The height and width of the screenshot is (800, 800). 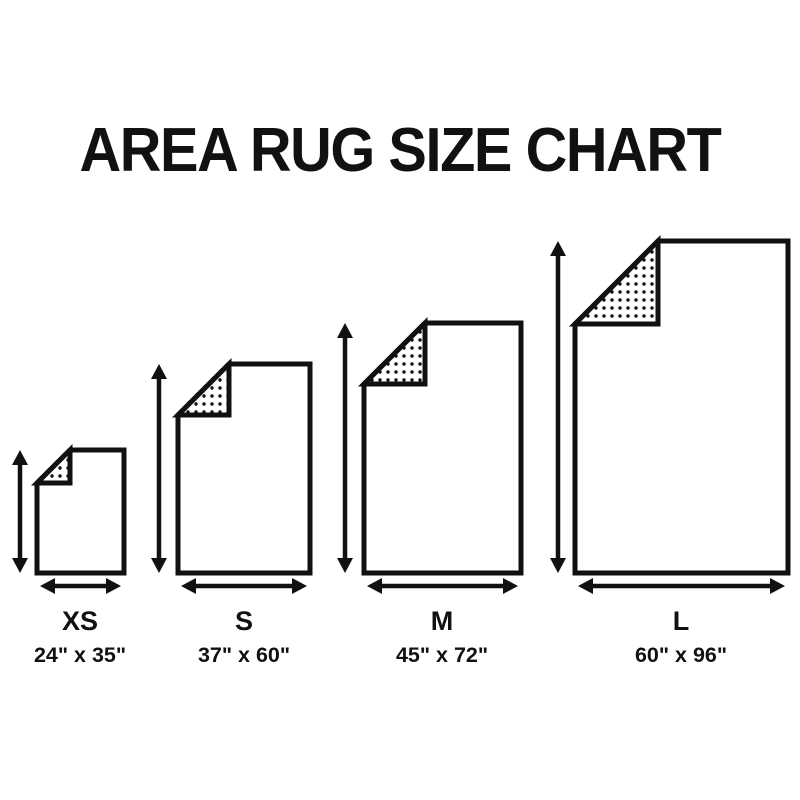 I want to click on rug-item-xs: XS 24" x 35", so click(x=69, y=555).